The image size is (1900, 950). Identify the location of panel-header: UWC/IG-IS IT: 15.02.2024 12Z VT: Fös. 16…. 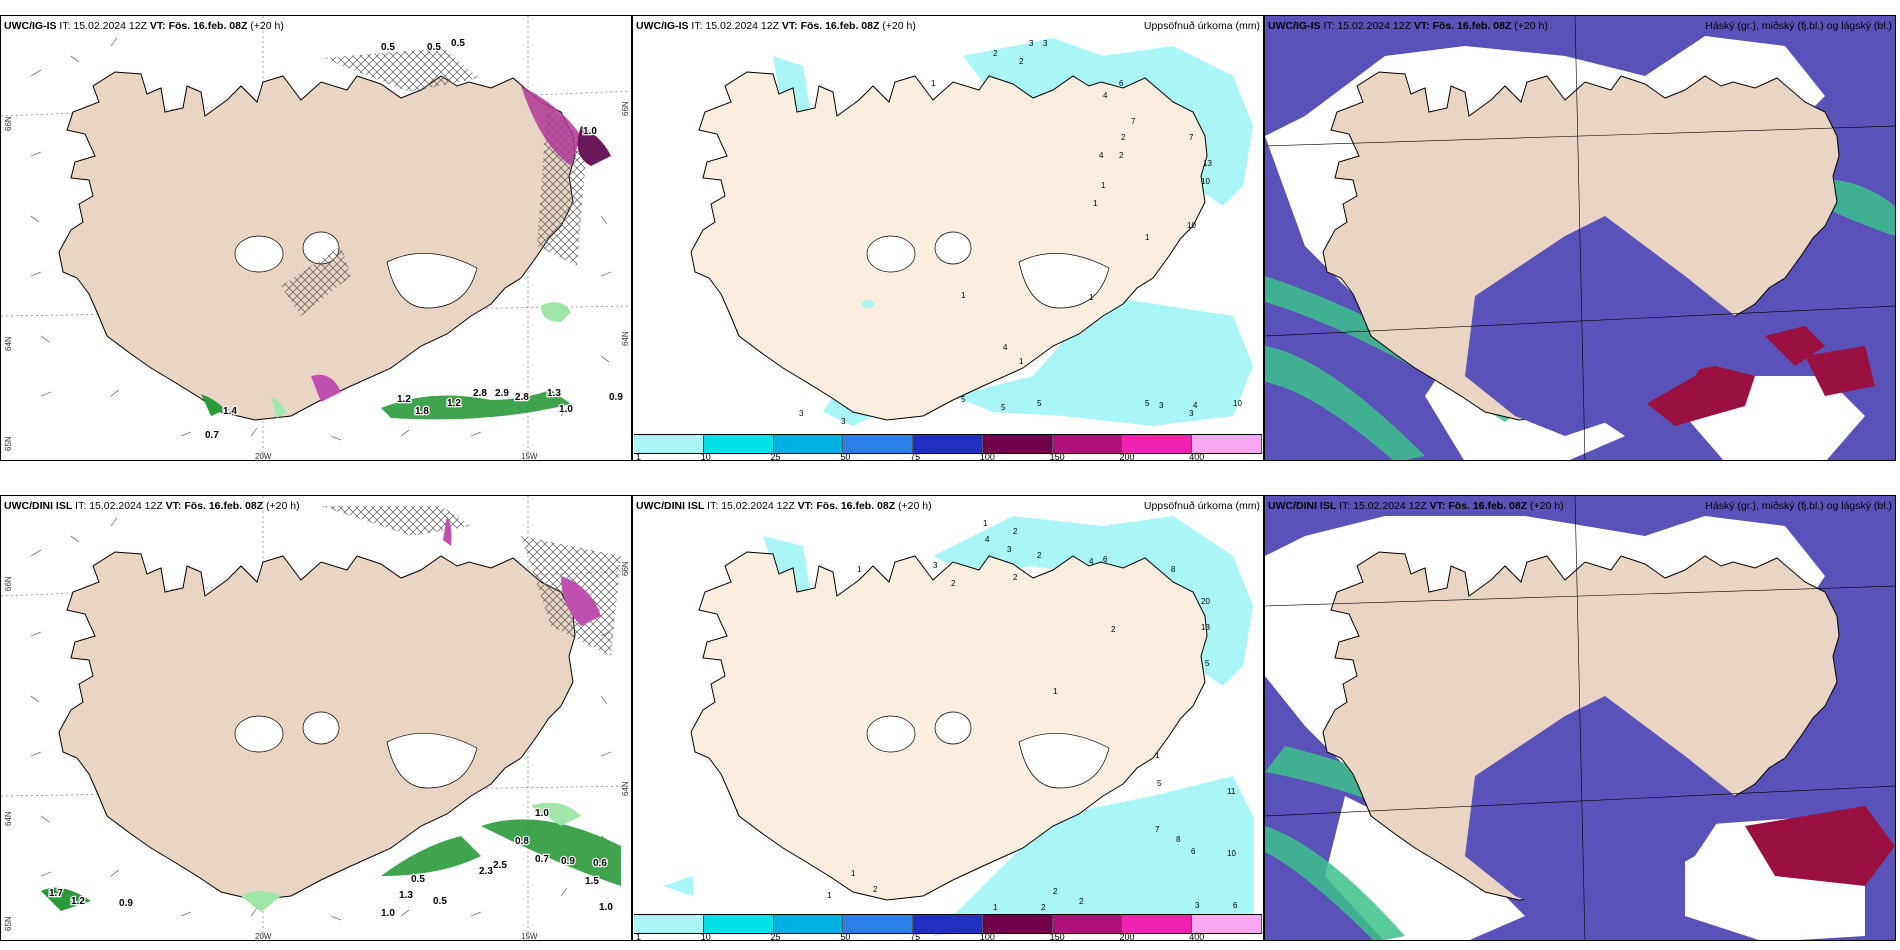
(776, 26).